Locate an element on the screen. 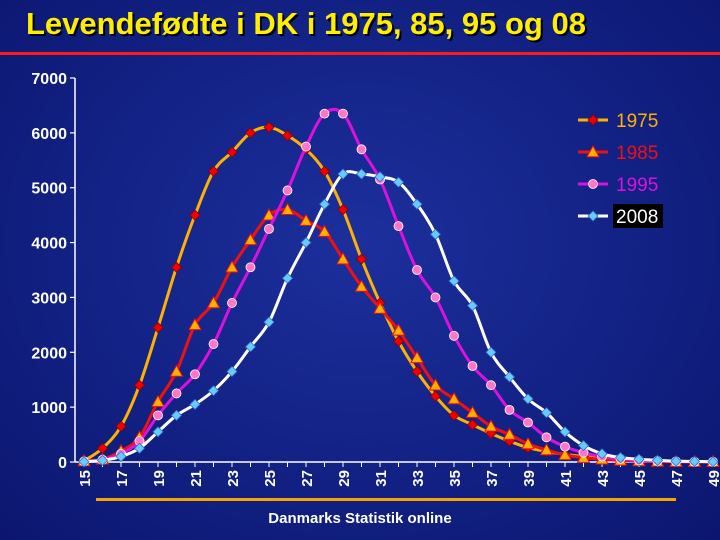 This screenshot has width=720, height=540. x-tick-label: 31 is located at coordinates (381, 478).